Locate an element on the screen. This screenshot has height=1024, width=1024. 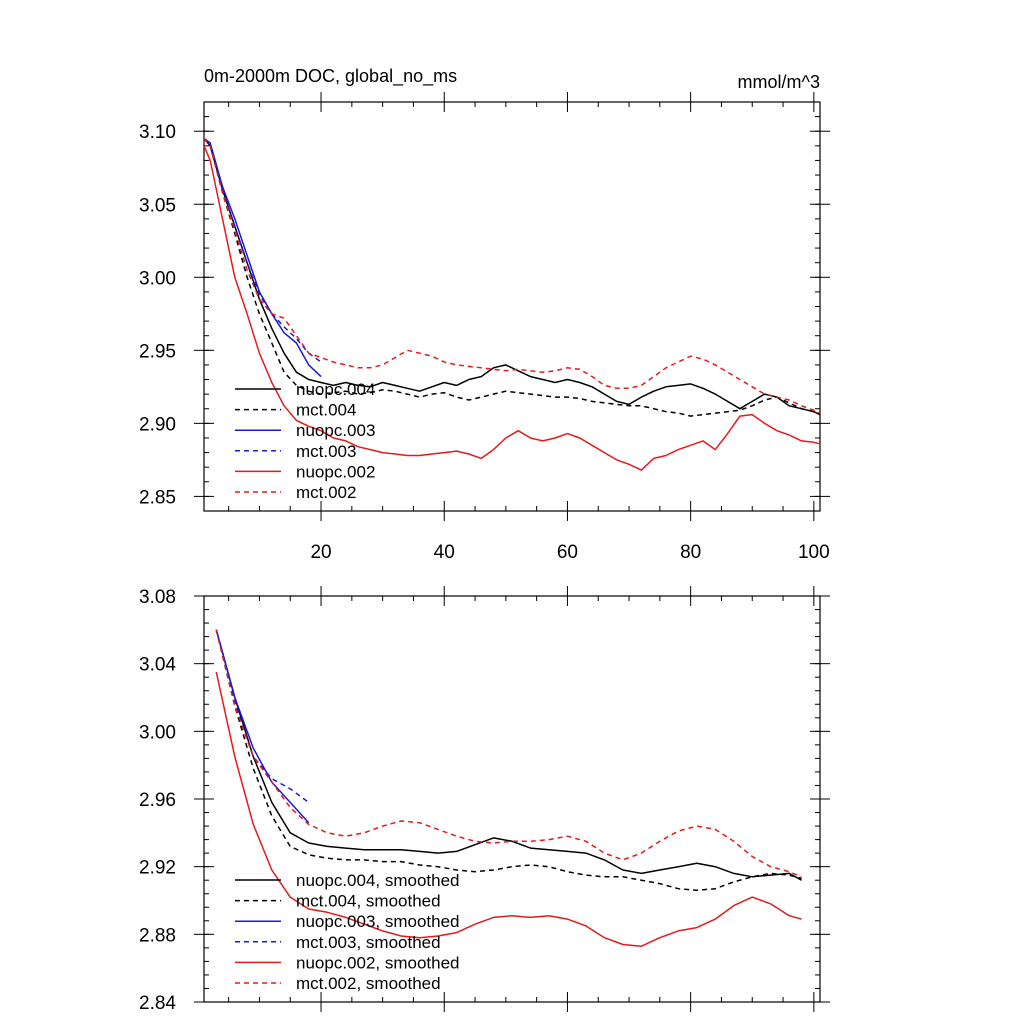
legend-label: nuopc.002 is located at coordinates (335, 471).